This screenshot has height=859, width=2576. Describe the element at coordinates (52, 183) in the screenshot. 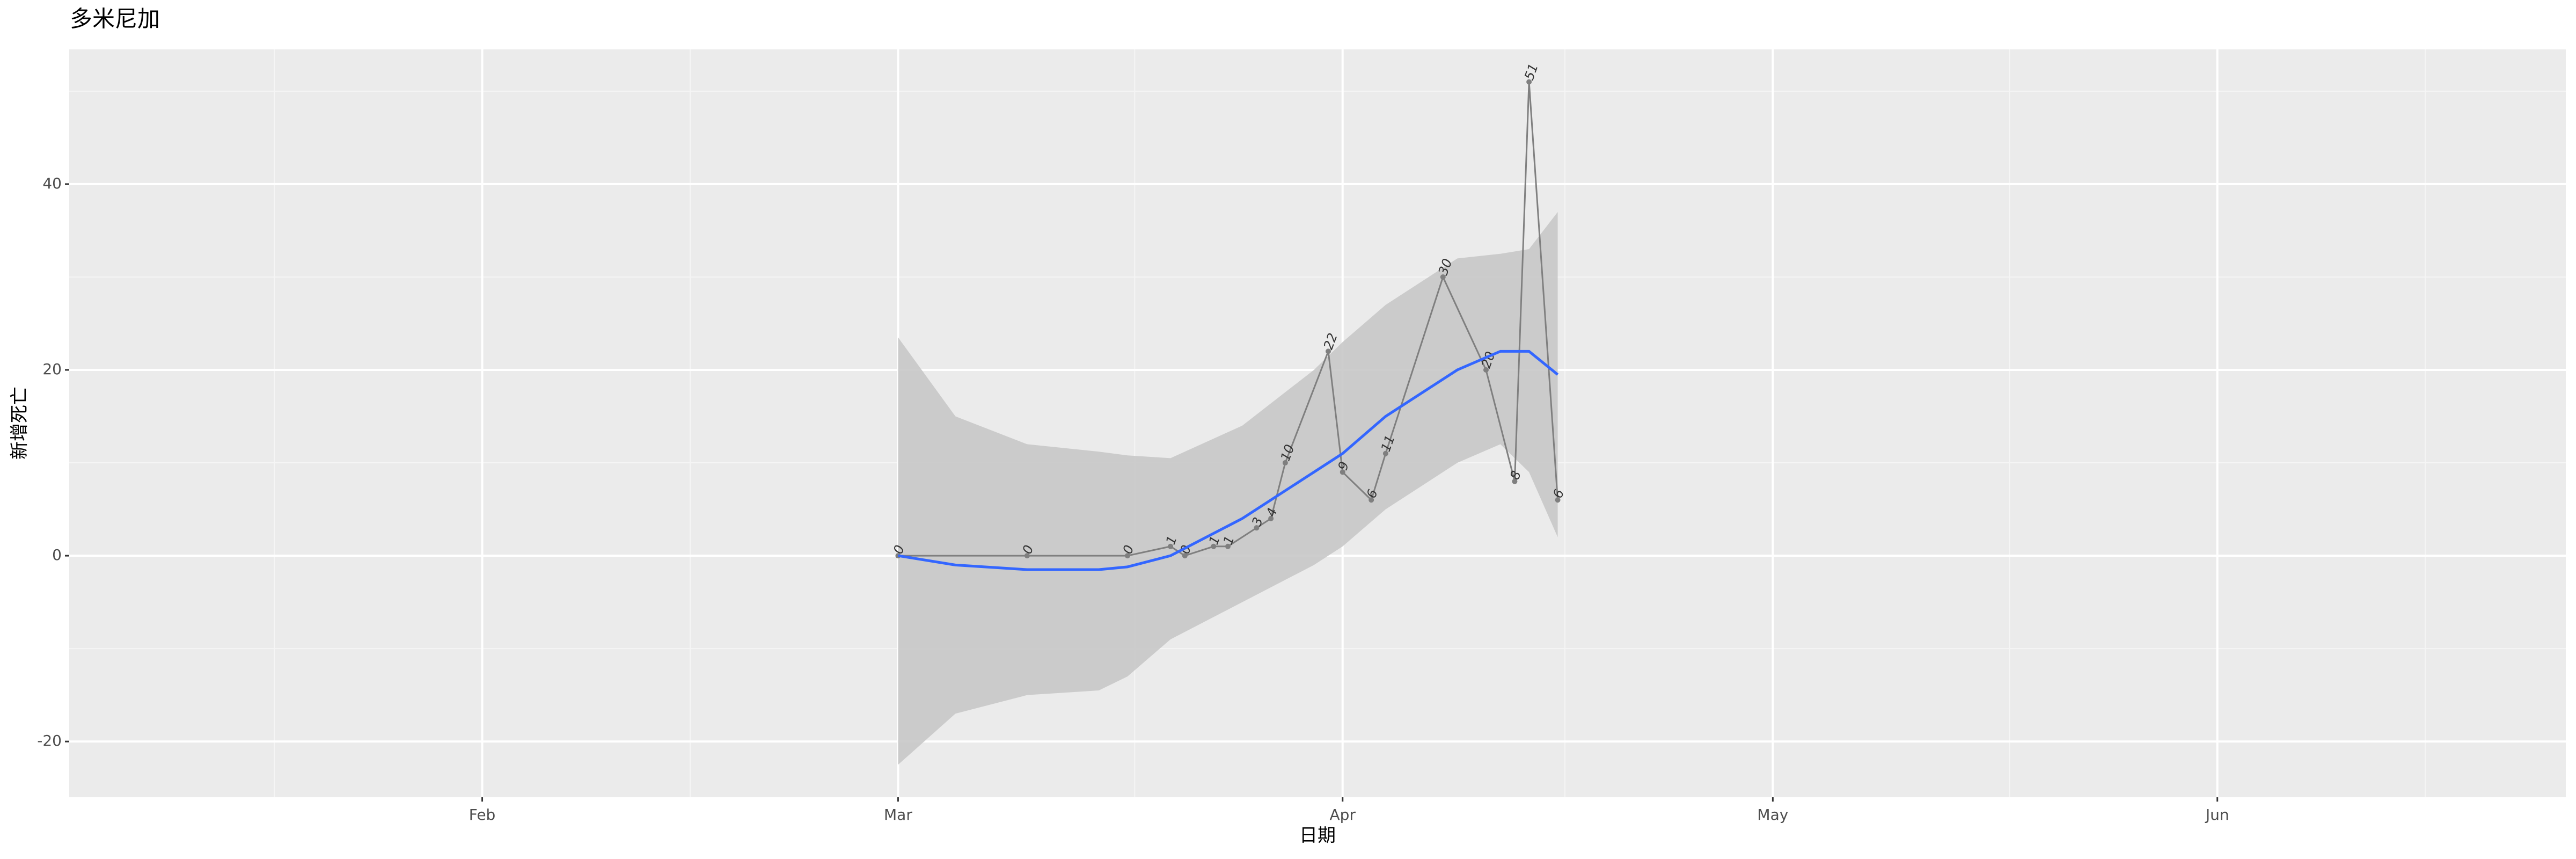

I see `y-tick-label: 40` at that location.